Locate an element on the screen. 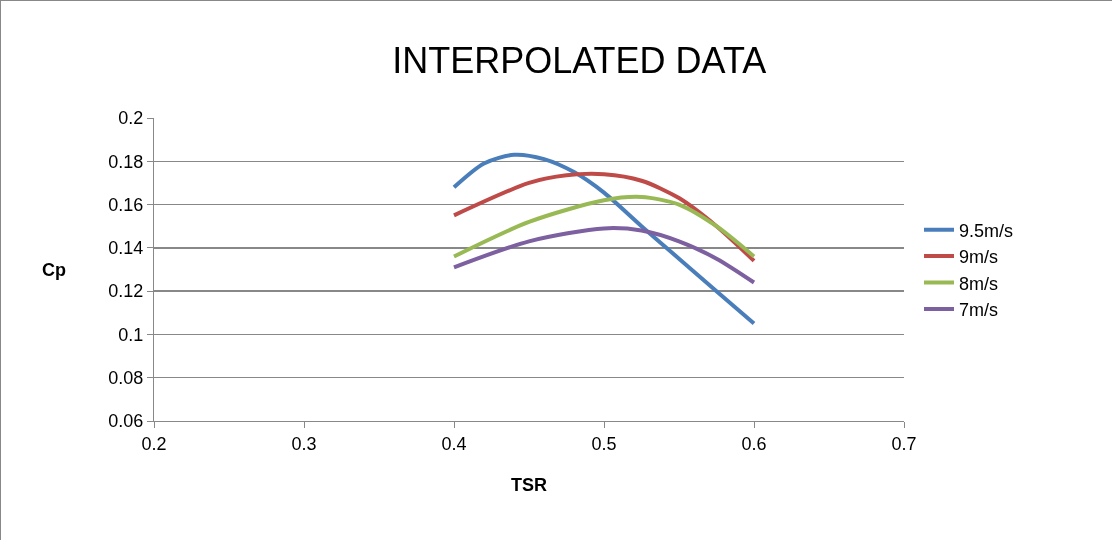 The width and height of the screenshot is (1112, 540). chart-title: INTERPOLATED DATA is located at coordinates (579, 60).